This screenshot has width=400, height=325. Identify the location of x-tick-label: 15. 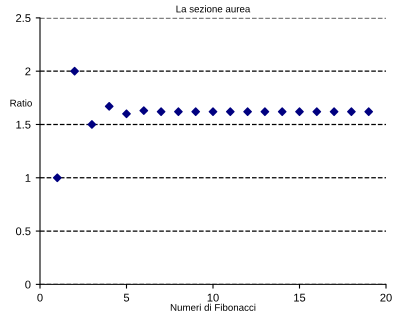
(300, 298).